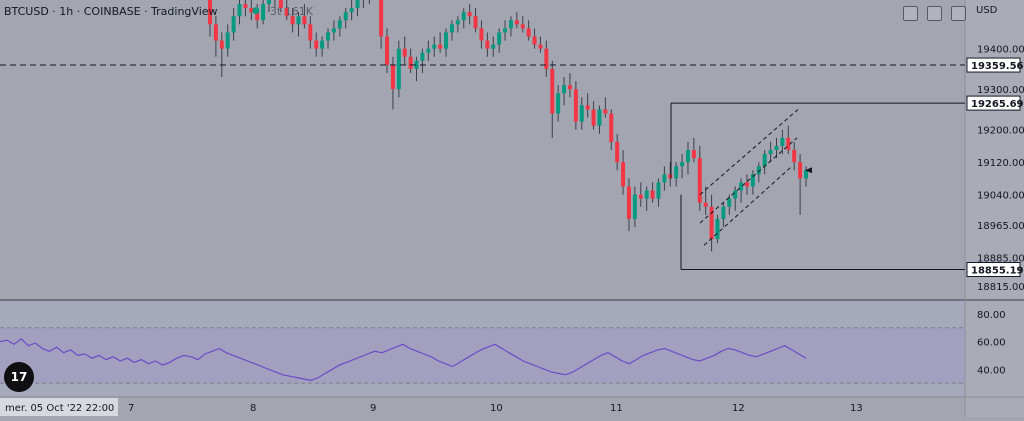  Describe the element at coordinates (738, 408) in the screenshot. I see `time-tick-label: 12` at that location.